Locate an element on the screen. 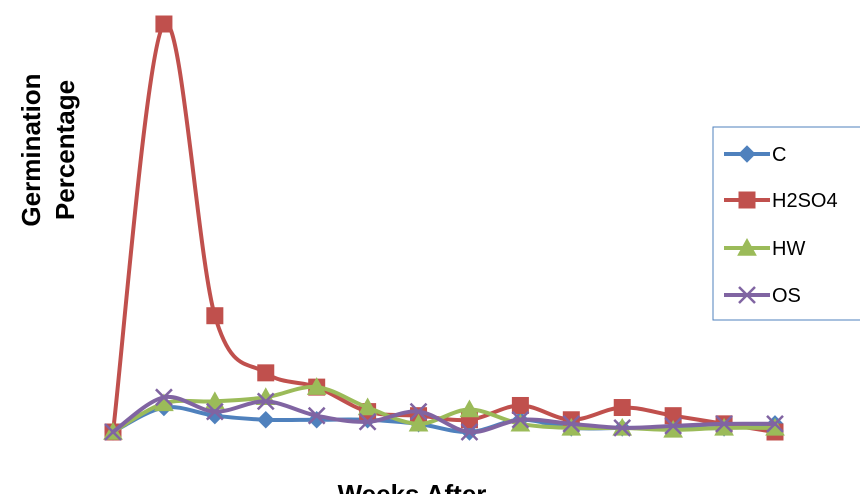 This screenshot has width=860, height=494. legend-label: H2SO4 is located at coordinates (805, 201).